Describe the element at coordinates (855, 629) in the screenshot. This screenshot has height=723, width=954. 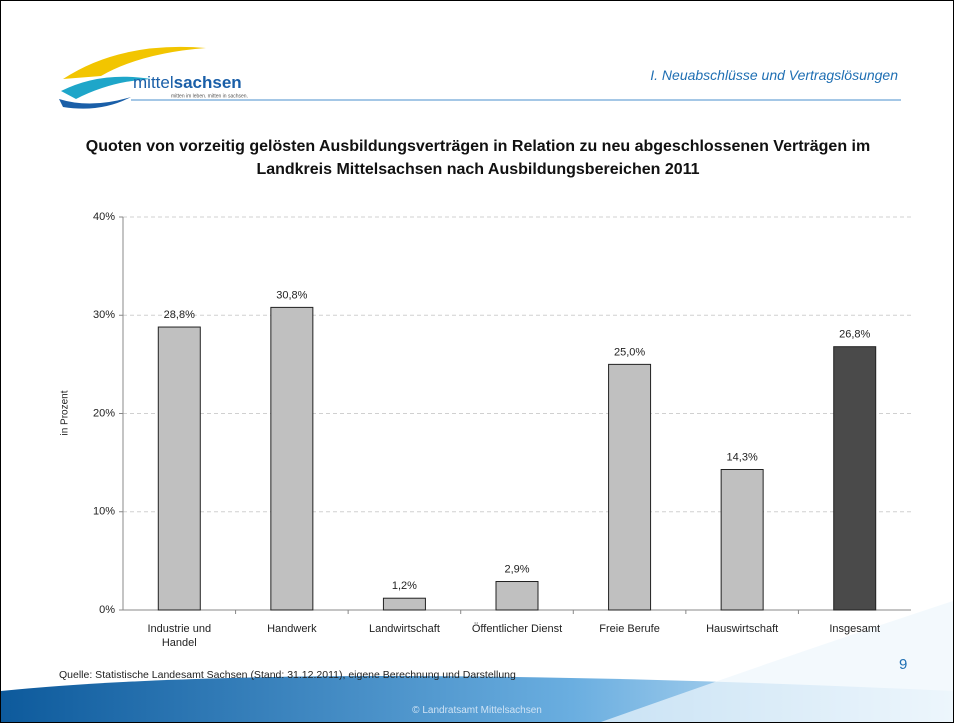
I see `x-tick-label: Insgesamt` at that location.